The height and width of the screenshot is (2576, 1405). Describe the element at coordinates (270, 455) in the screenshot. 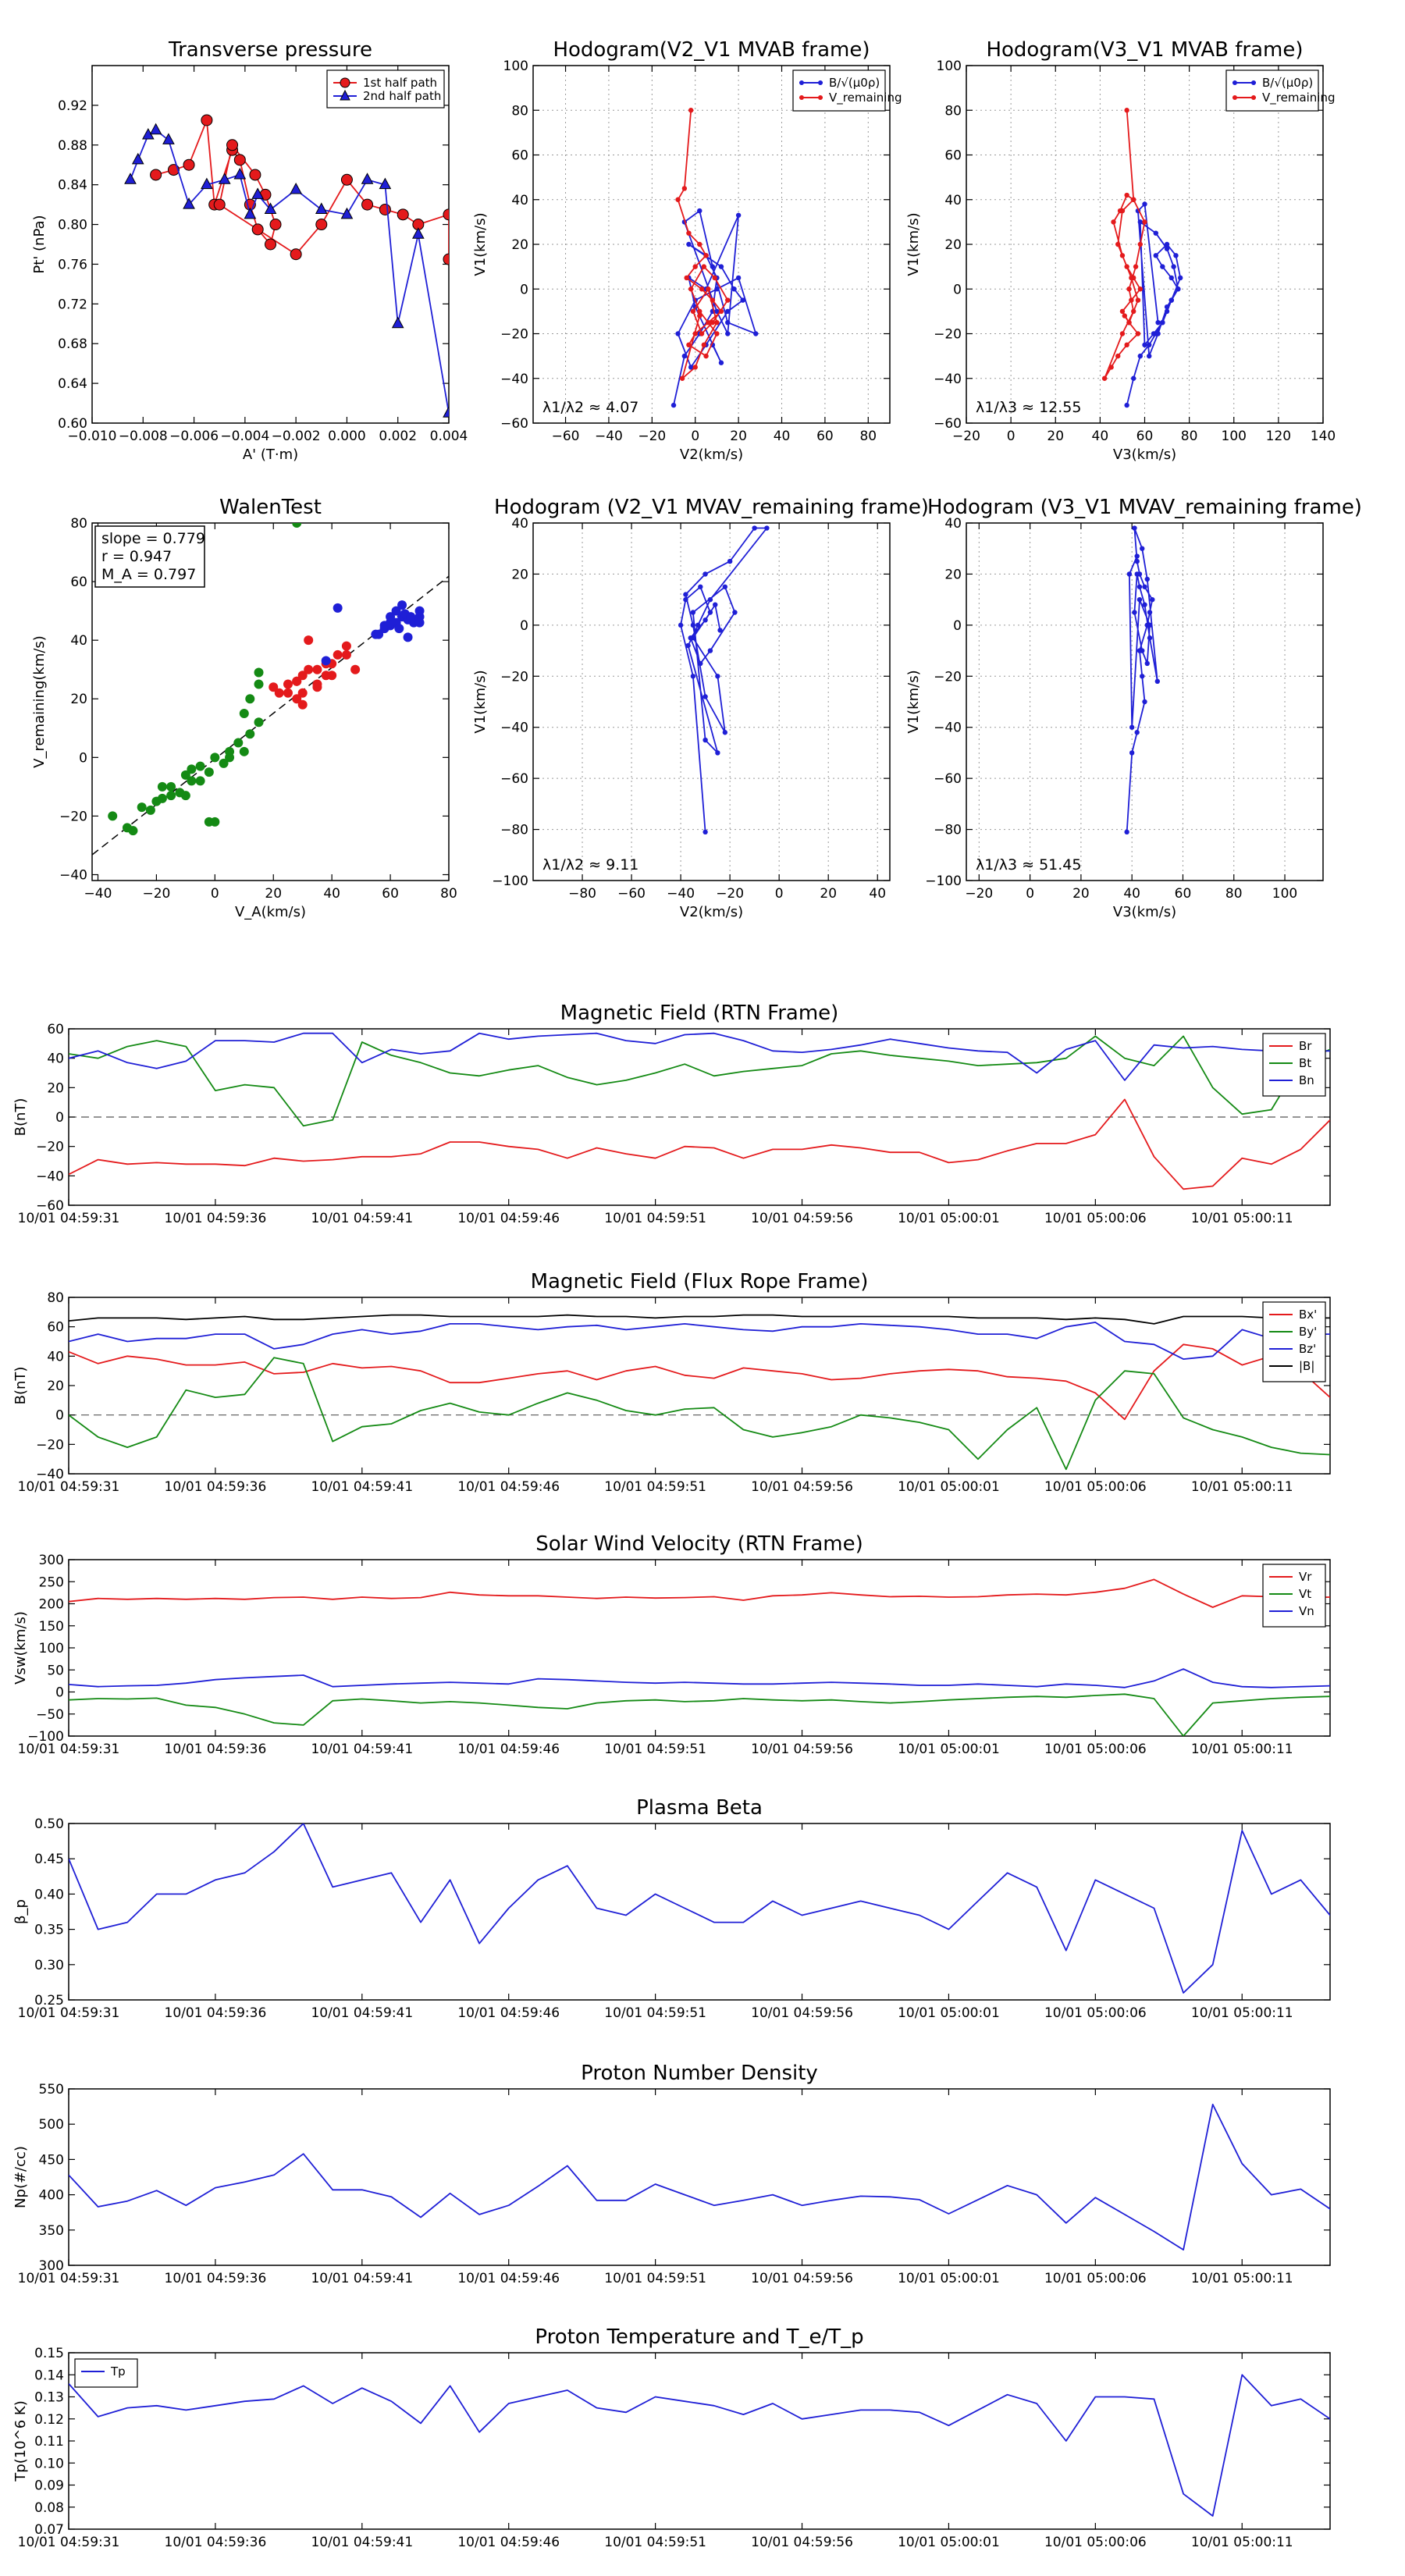

I see `x-axis-label: A' (T·m)` at that location.